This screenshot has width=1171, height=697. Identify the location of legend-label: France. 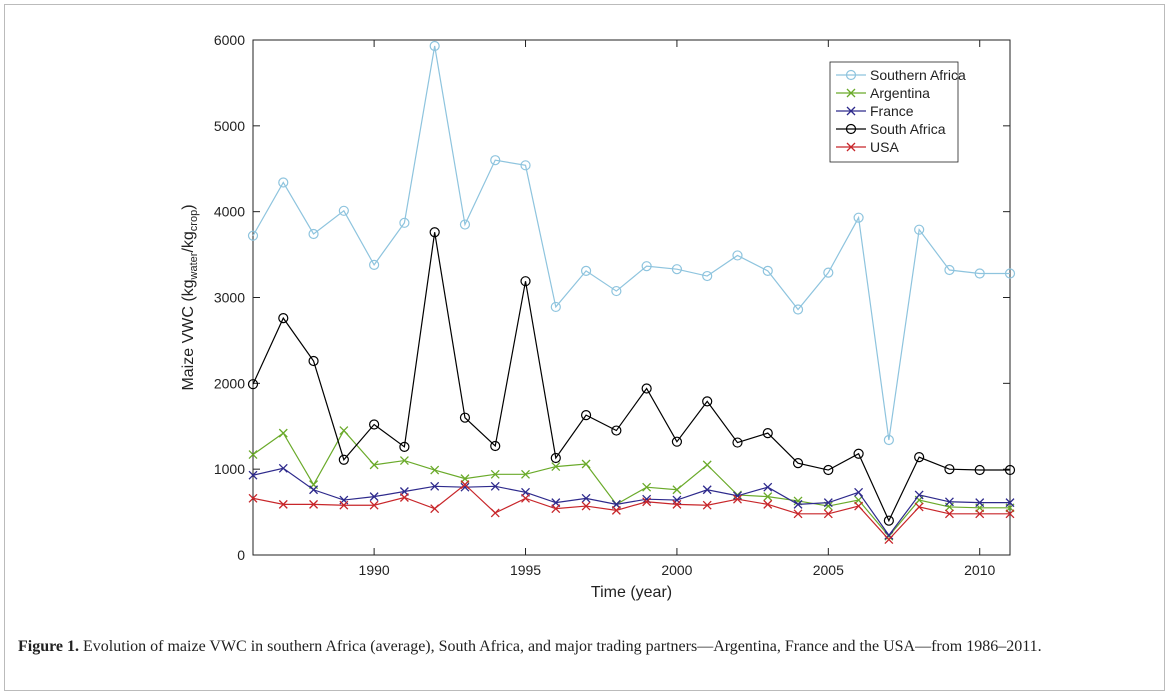
(892, 111).